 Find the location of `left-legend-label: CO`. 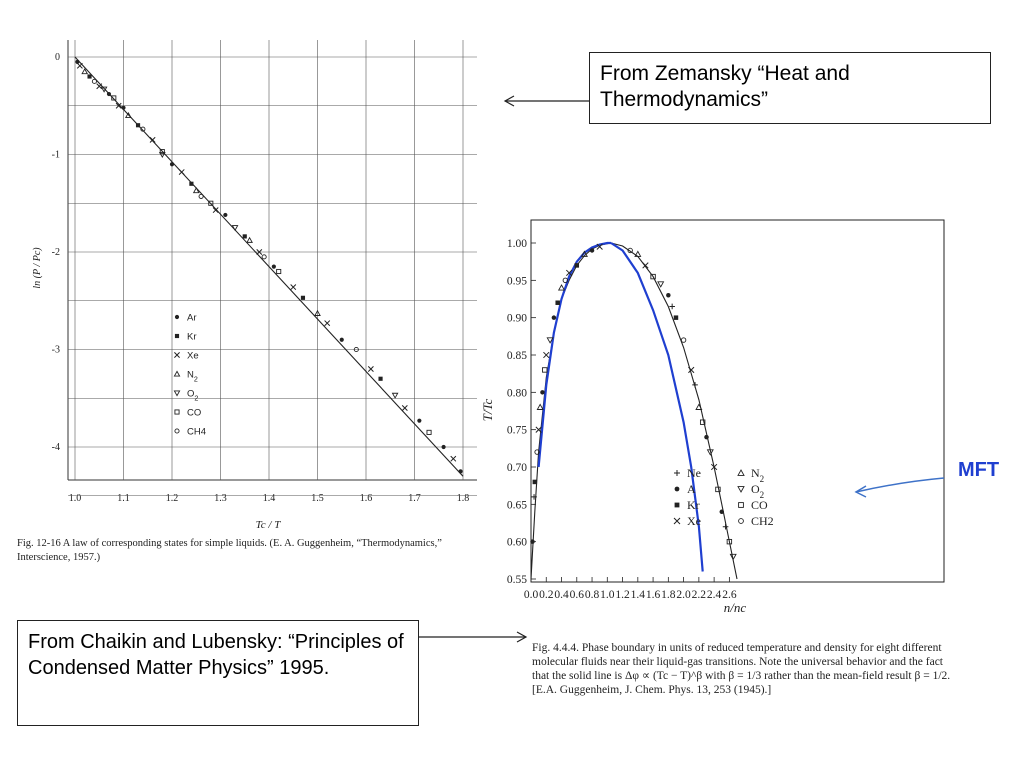

left-legend-label: CO is located at coordinates (194, 413).